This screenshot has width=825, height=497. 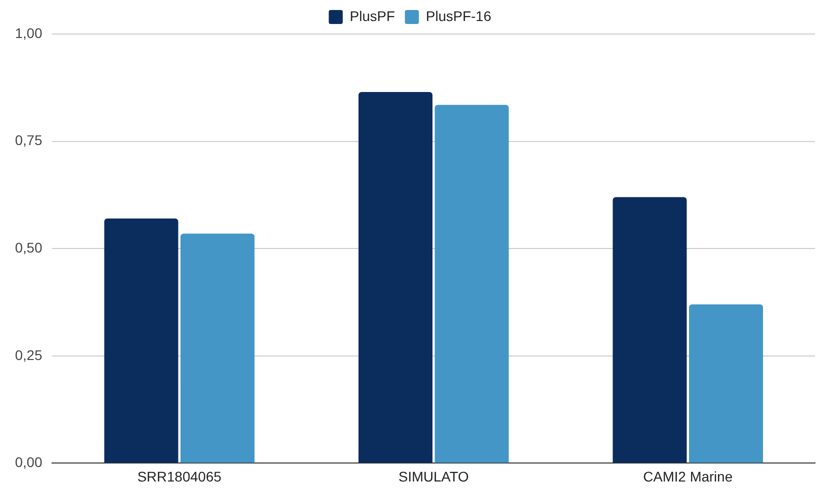 I want to click on x-tick-label: SIMULATO, so click(x=433, y=476).